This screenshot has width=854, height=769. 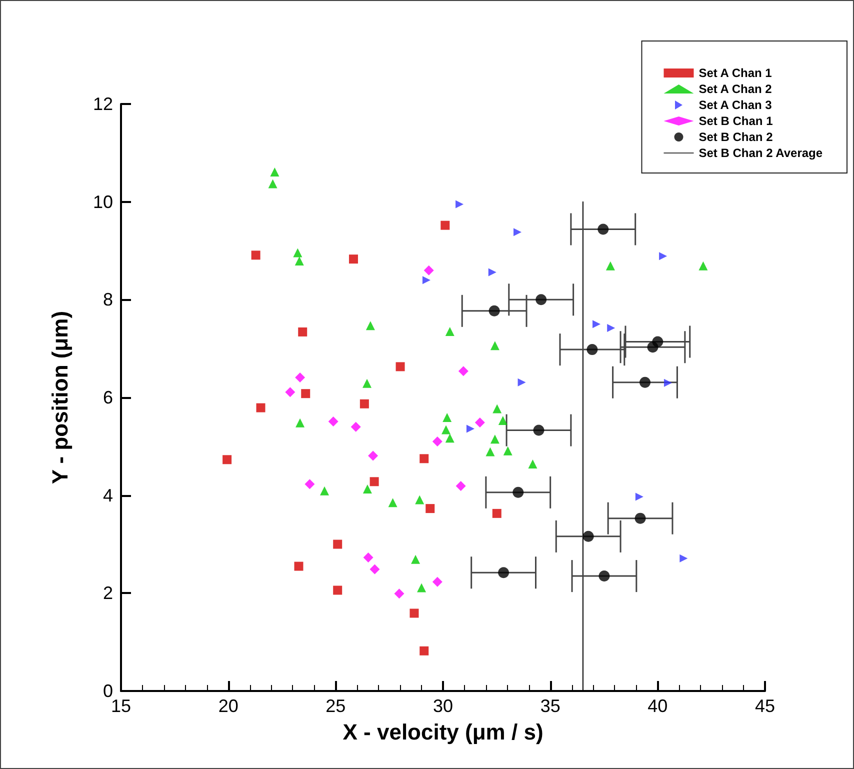 What do you see at coordinates (736, 121) in the screenshot?
I see `legend-label: Set B Chan 1` at bounding box center [736, 121].